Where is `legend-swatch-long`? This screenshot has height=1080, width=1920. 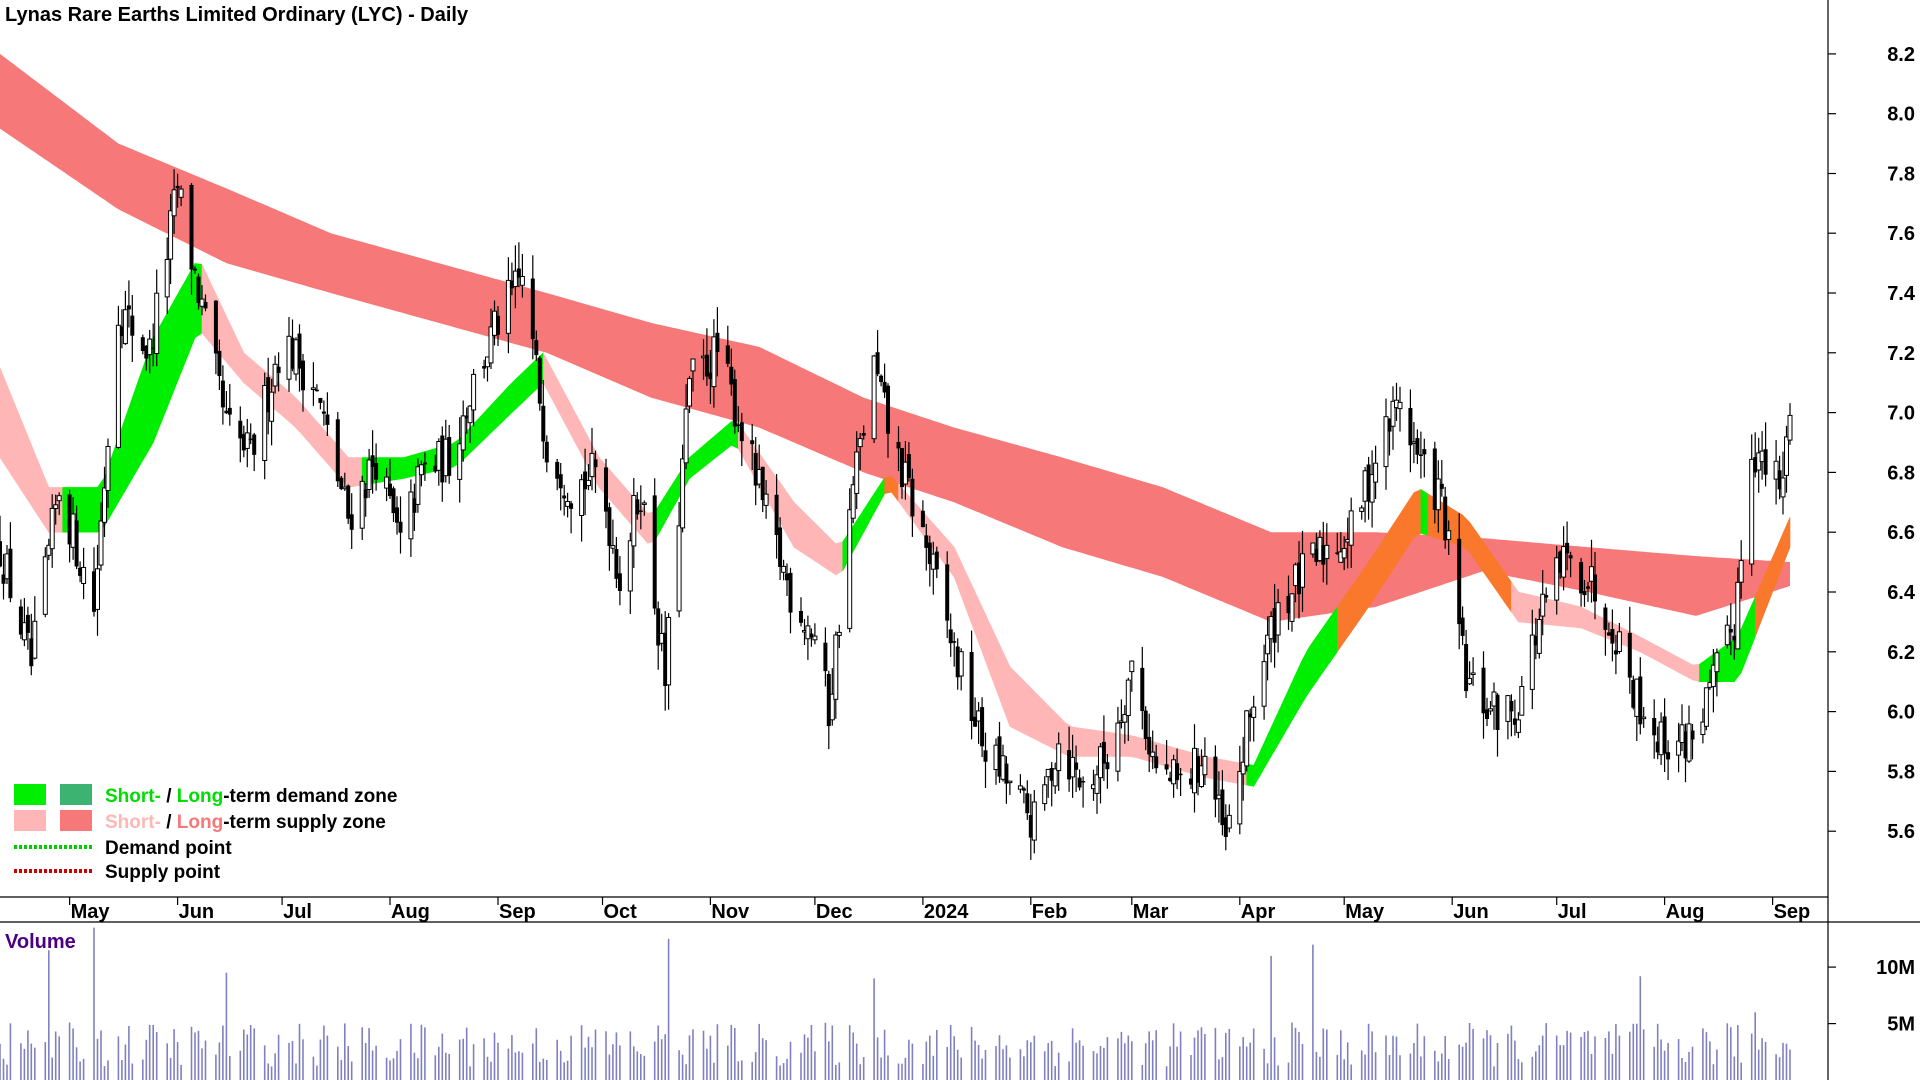
legend-swatch-long is located at coordinates (76, 820).